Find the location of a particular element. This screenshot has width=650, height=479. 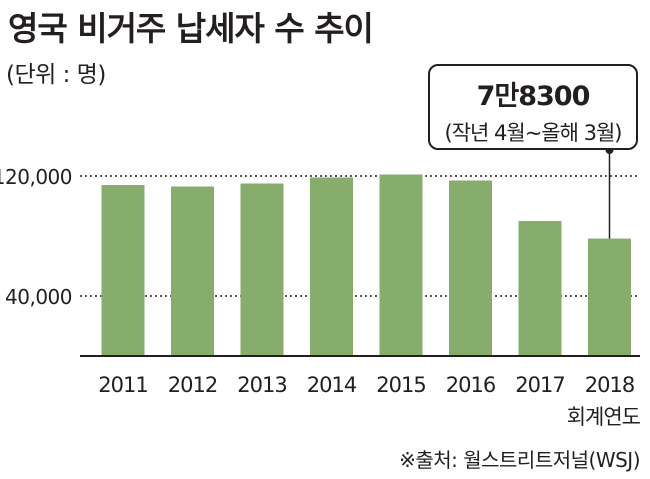

y-tick-label-120000: 120,000 is located at coordinates (36, 177).